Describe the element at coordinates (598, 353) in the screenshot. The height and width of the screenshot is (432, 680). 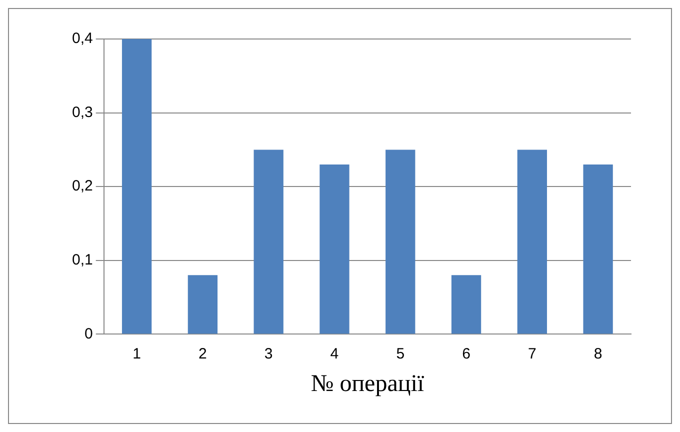
I see `x-tick-label: 8` at that location.